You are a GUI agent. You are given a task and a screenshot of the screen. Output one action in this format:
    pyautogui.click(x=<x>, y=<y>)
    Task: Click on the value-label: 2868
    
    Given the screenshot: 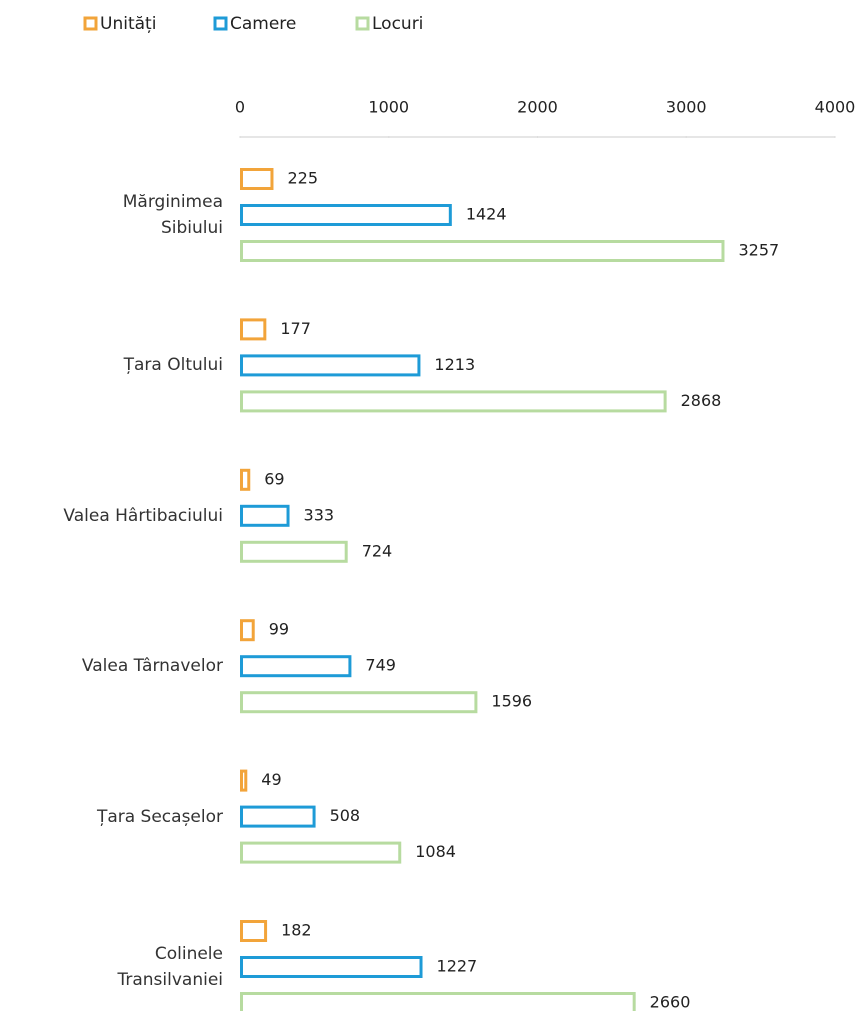 What is the action you would take?
    pyautogui.click(x=701, y=400)
    